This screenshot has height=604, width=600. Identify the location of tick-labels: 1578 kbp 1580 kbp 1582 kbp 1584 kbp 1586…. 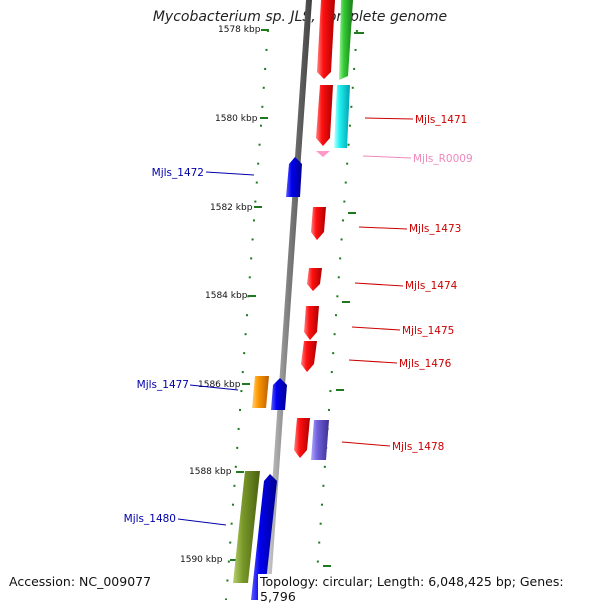
(220, 295).